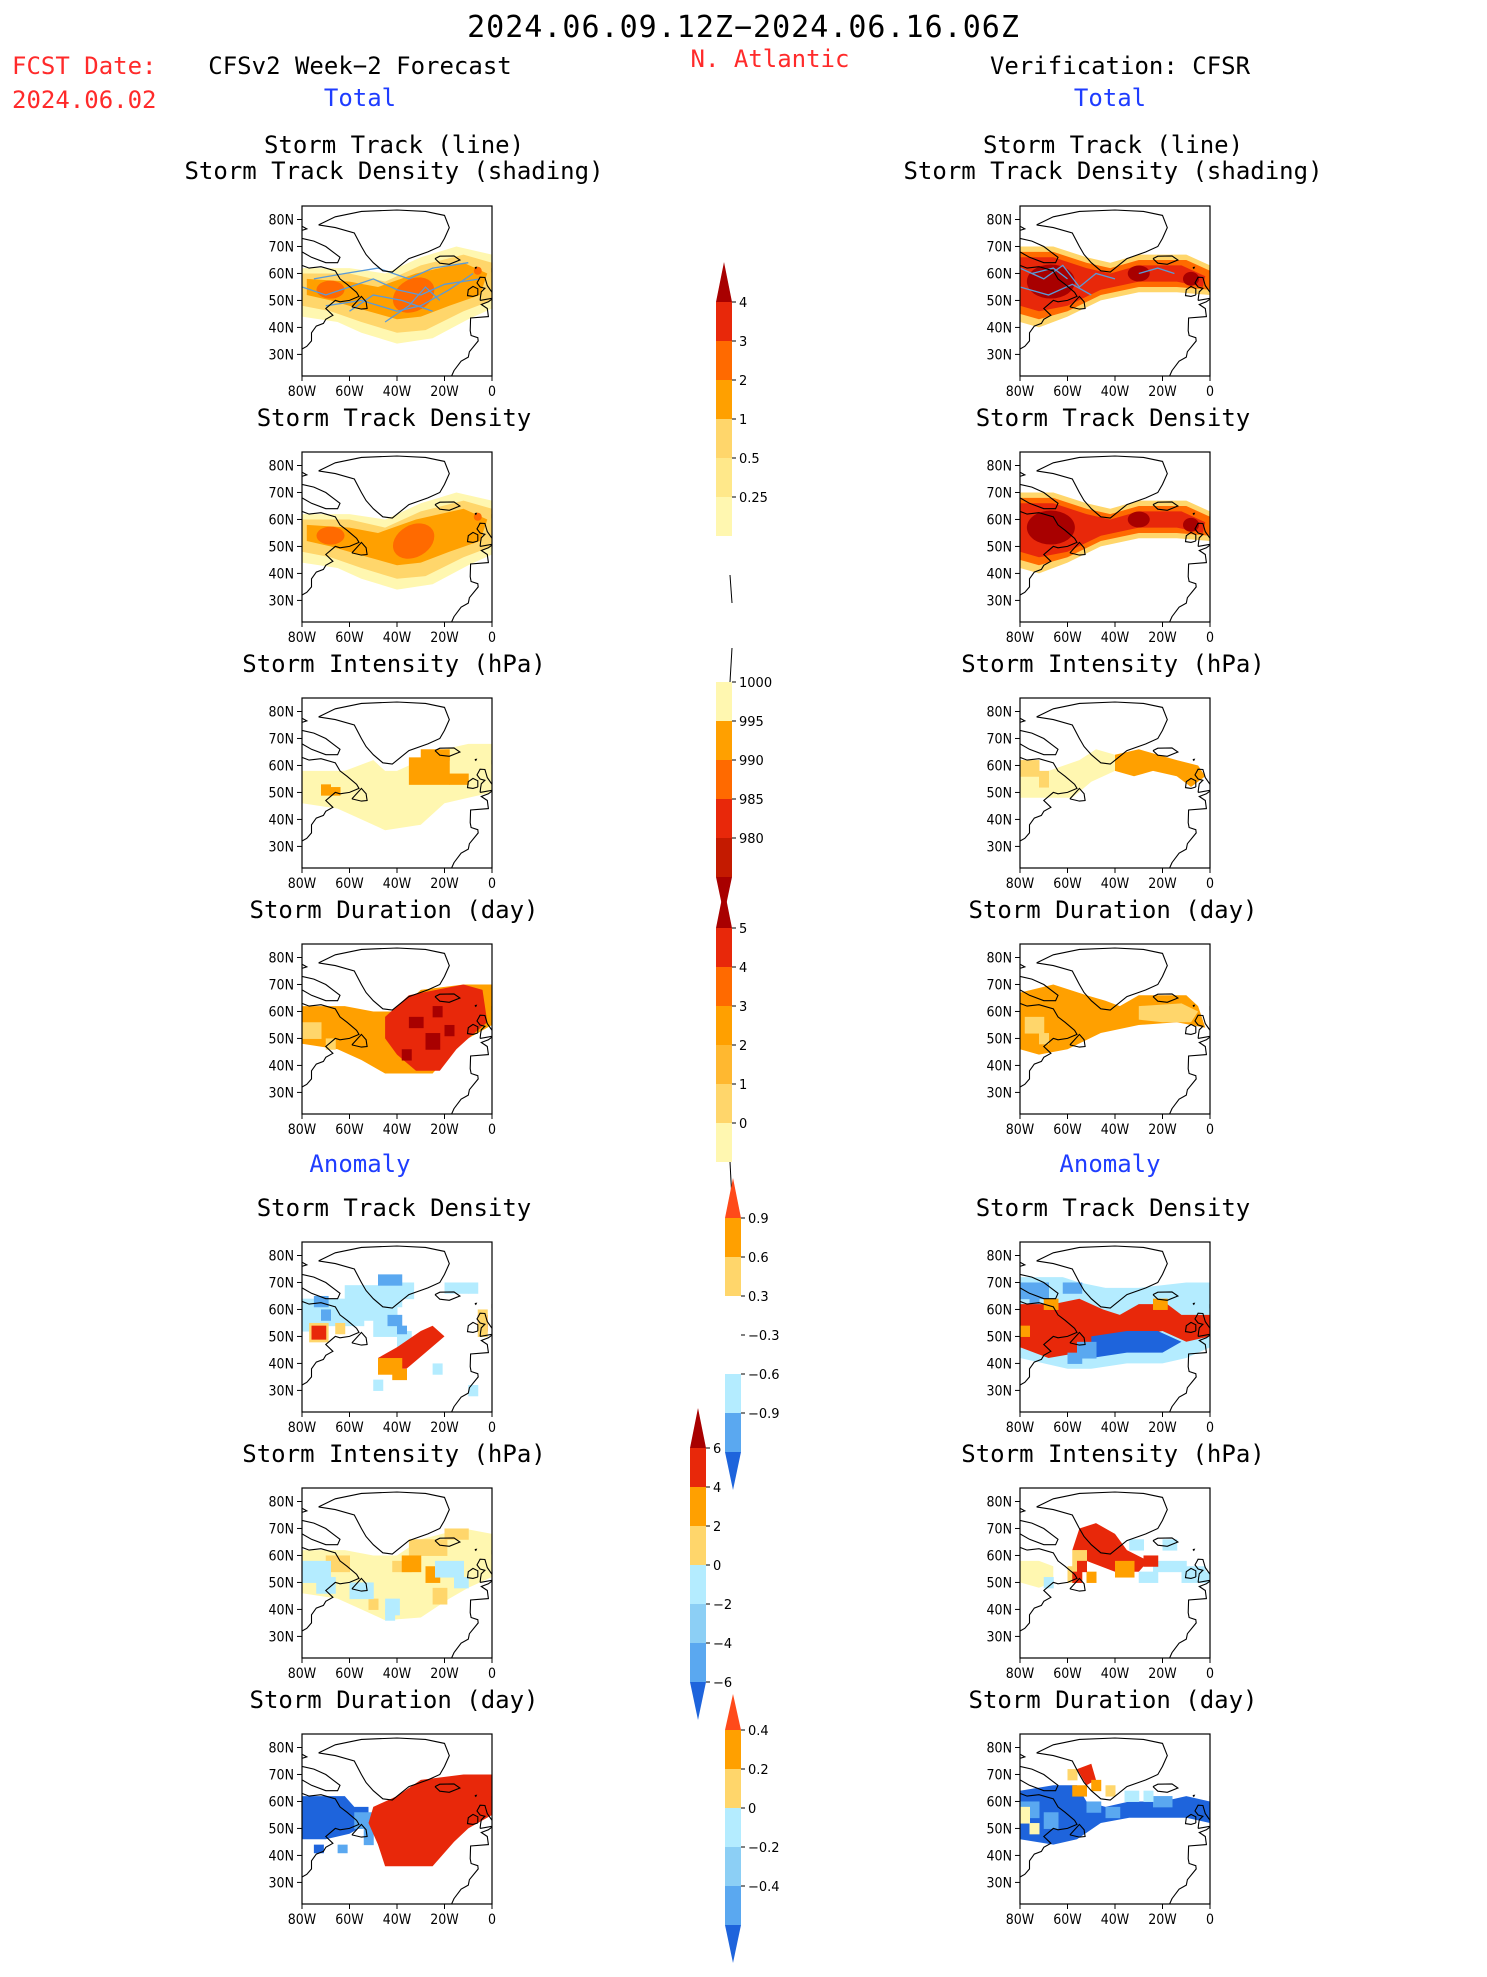 Image resolution: width=1487 pixels, height=1977 pixels. I want to click on fcst-track-shading-title: Storm Track Density (shading), so click(394, 171).